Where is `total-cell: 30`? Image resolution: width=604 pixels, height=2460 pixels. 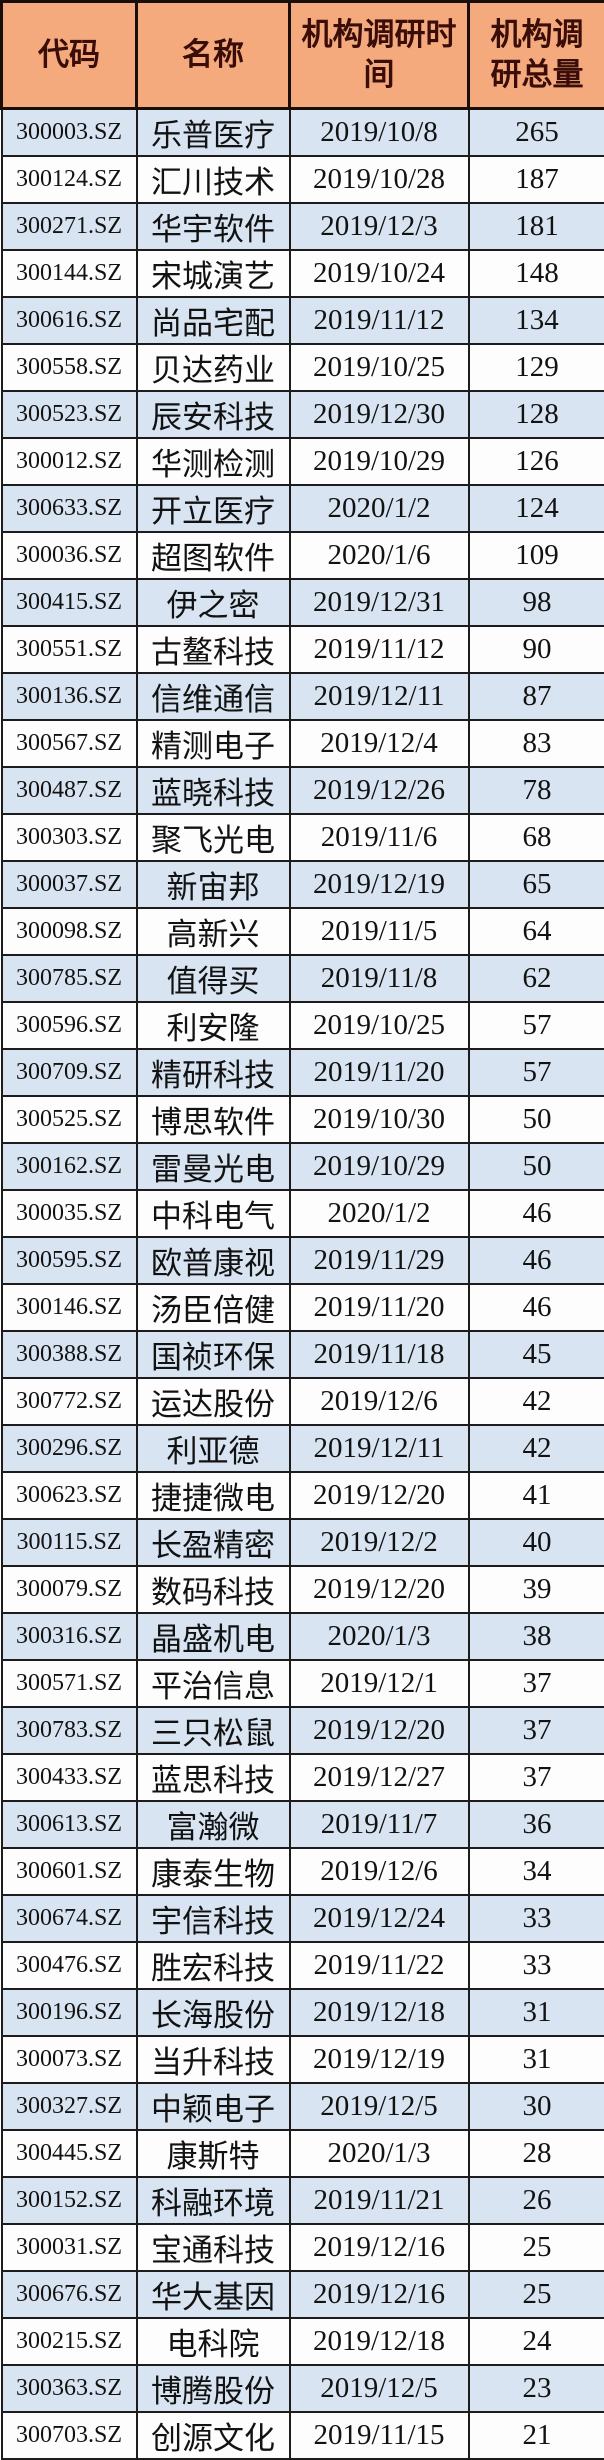
total-cell: 30 is located at coordinates (536, 2106).